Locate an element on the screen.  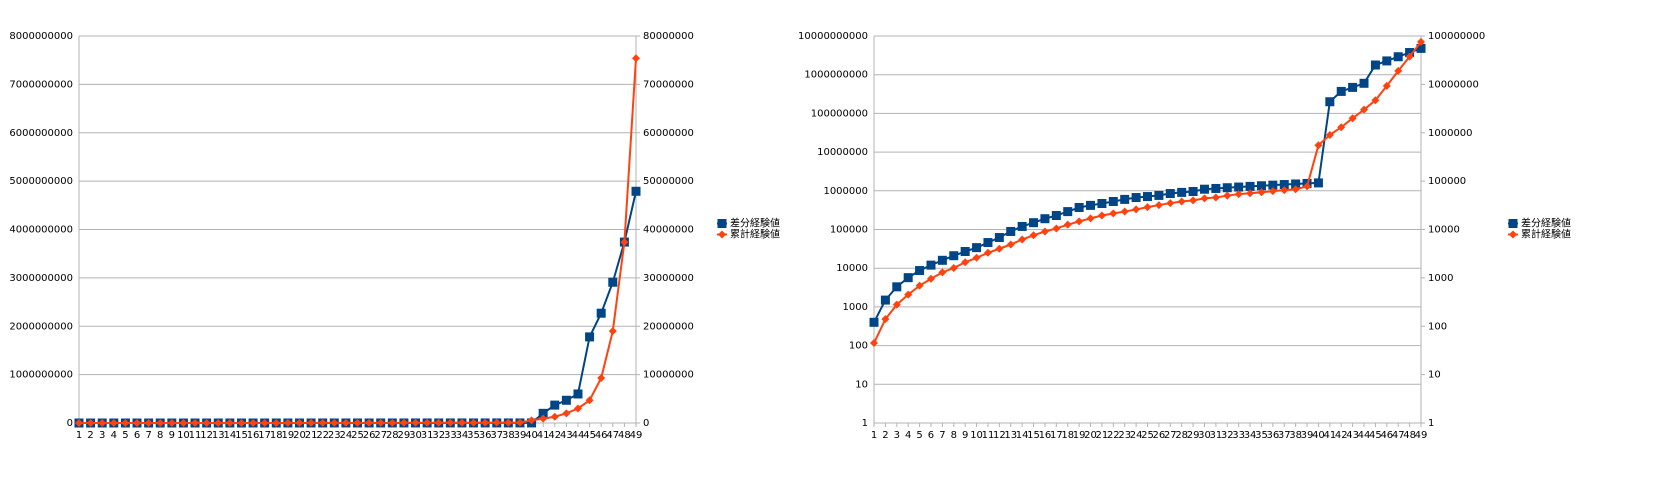
x-tick-label: 16 is located at coordinates (253, 435).